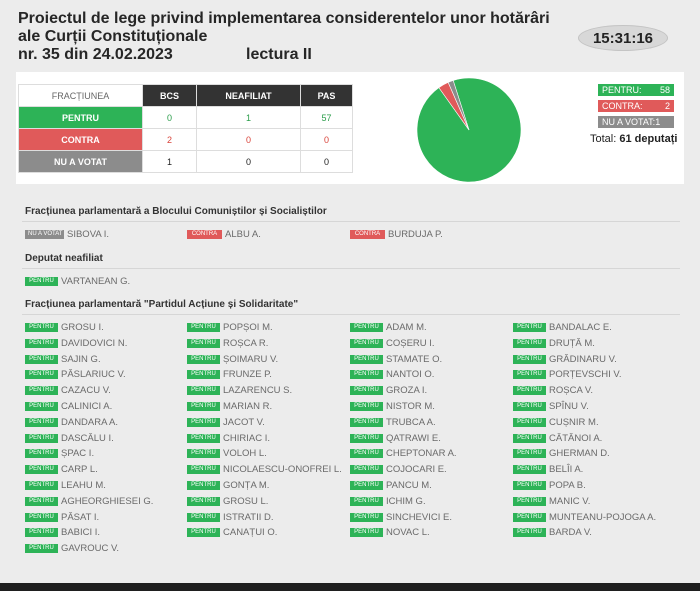 This screenshot has height=591, width=700. What do you see at coordinates (636, 122) in the screenshot?
I see `legend-item-nu-a-votat: NU A VOTAT: 1` at bounding box center [636, 122].